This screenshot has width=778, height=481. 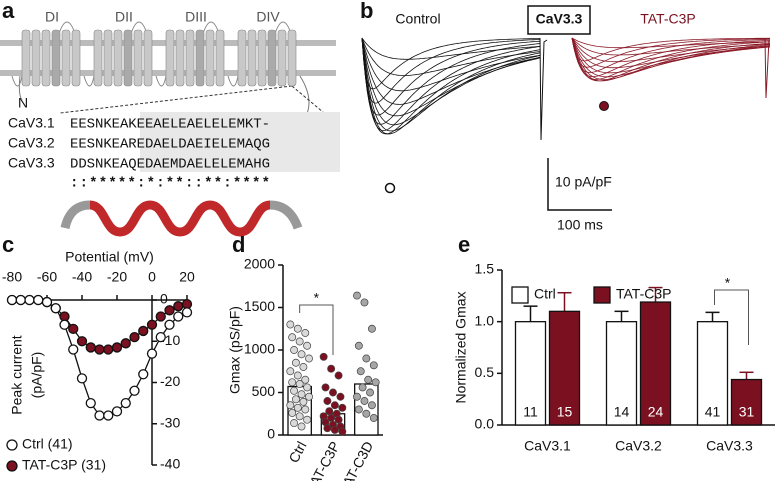 What do you see at coordinates (8, 244) in the screenshot?
I see `panel-letter: c` at bounding box center [8, 244].